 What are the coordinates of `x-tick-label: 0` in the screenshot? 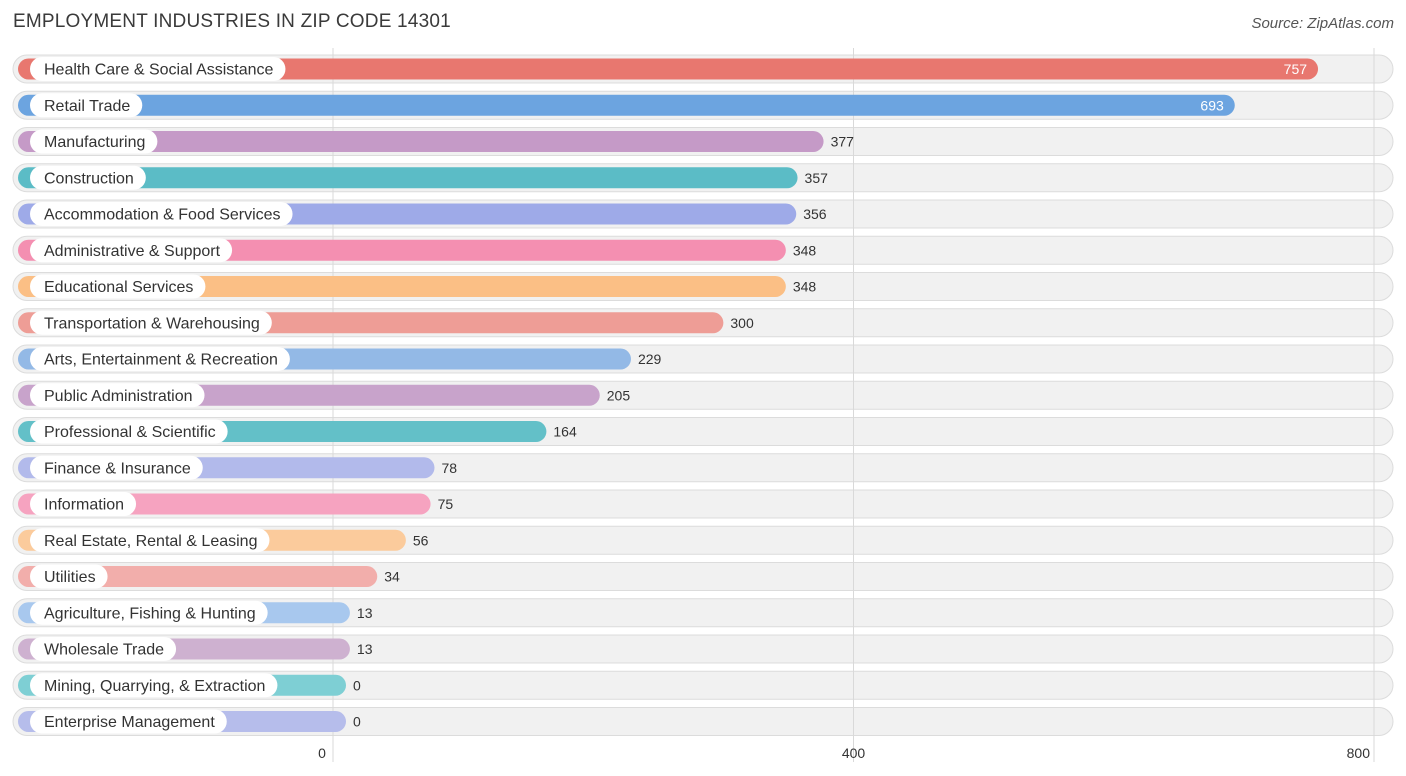 It's located at (322, 753).